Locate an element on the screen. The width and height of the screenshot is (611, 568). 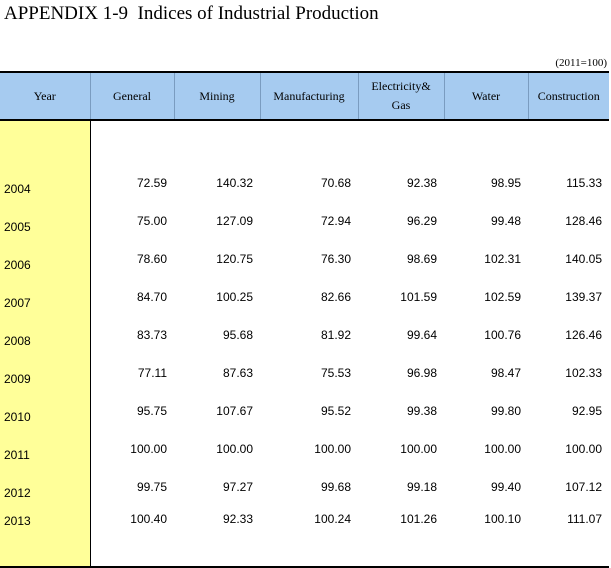
year-cell: 2005 is located at coordinates (45, 221).